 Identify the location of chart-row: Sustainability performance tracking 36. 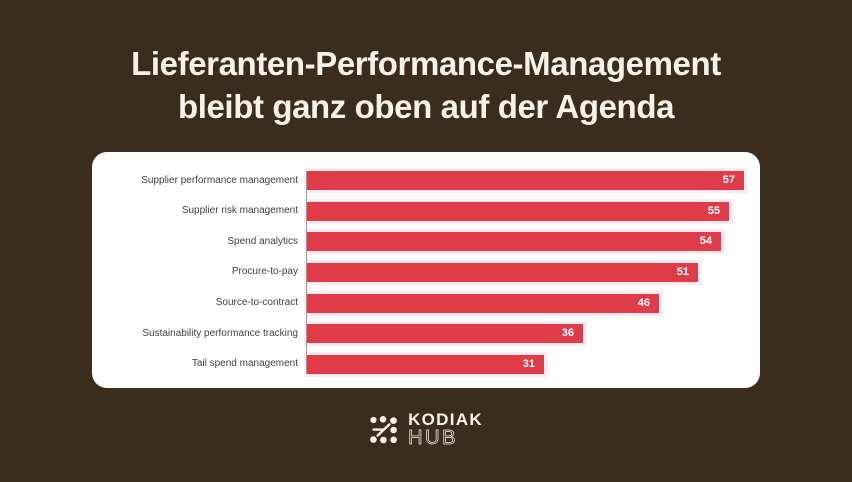
(426, 334).